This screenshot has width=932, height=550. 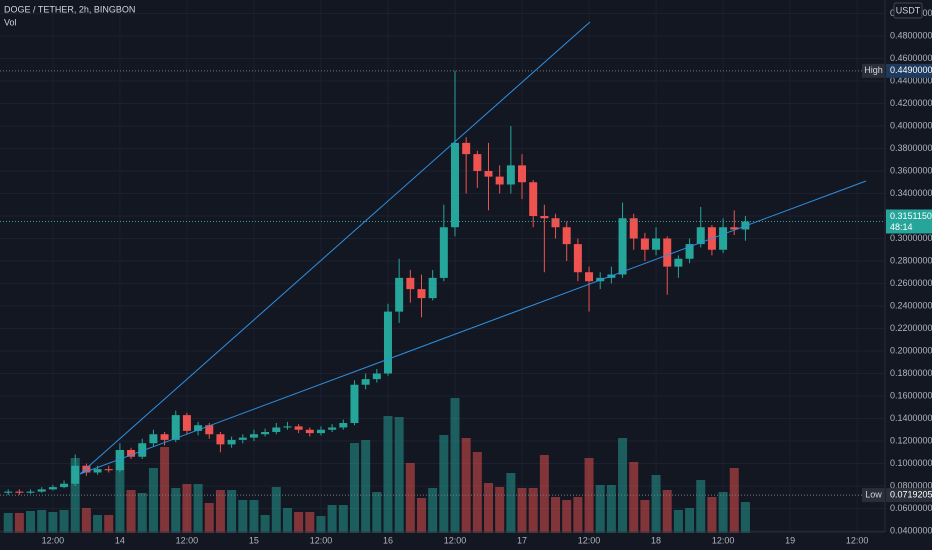 What do you see at coordinates (911, 508) in the screenshot?
I see `y-tick-label: 0.0600000` at bounding box center [911, 508].